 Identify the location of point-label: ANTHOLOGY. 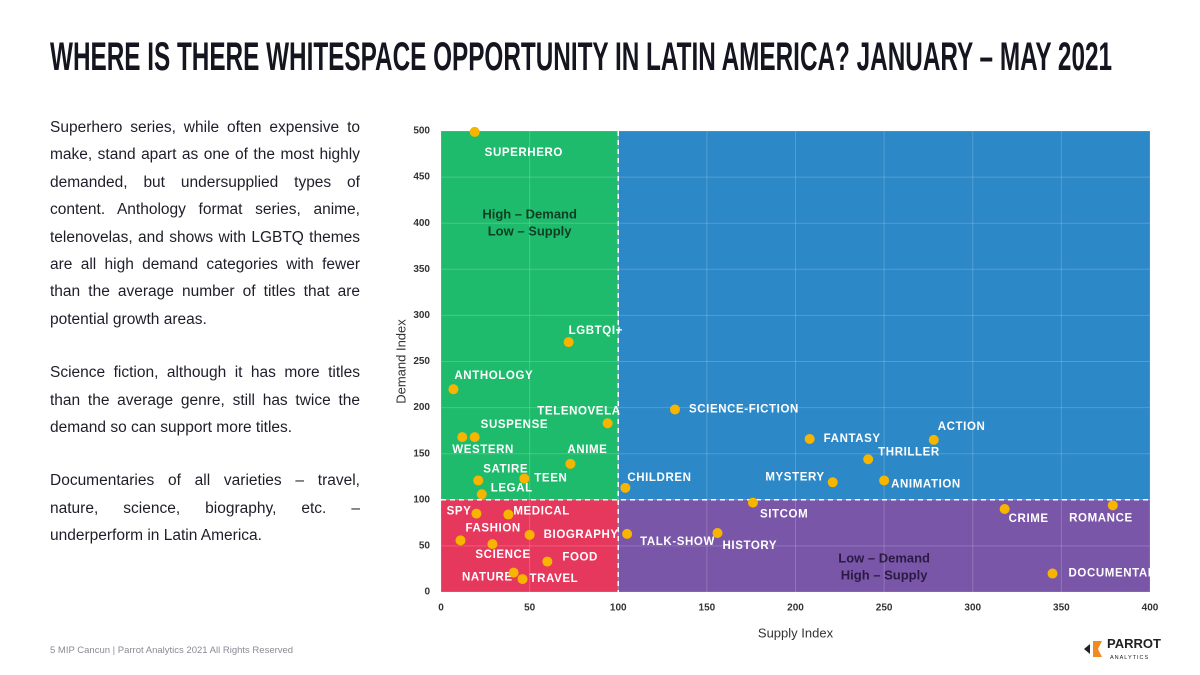
(493, 376).